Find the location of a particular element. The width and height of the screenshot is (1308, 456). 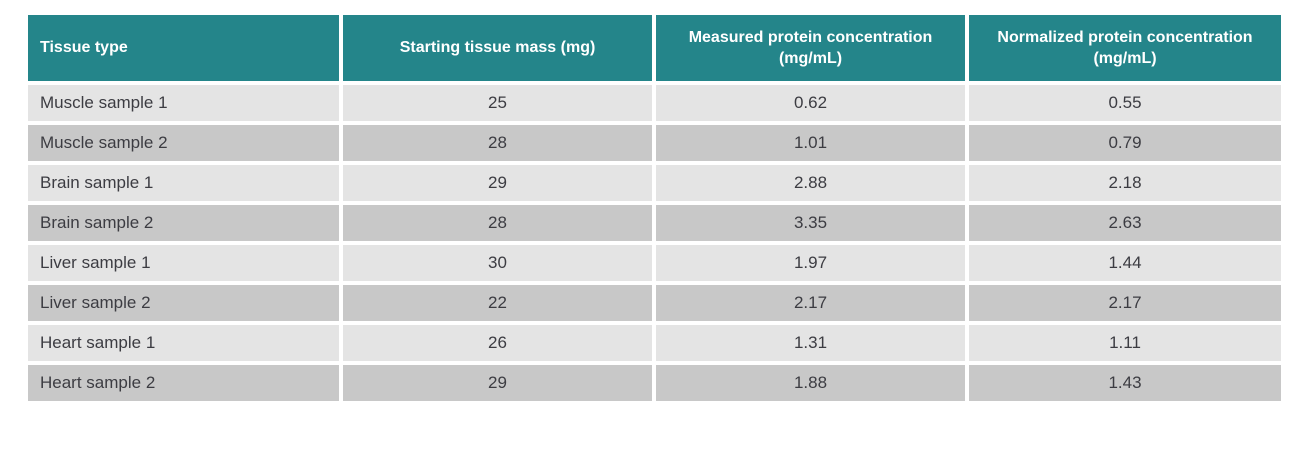

value-cell: 1.43 is located at coordinates (1125, 383).